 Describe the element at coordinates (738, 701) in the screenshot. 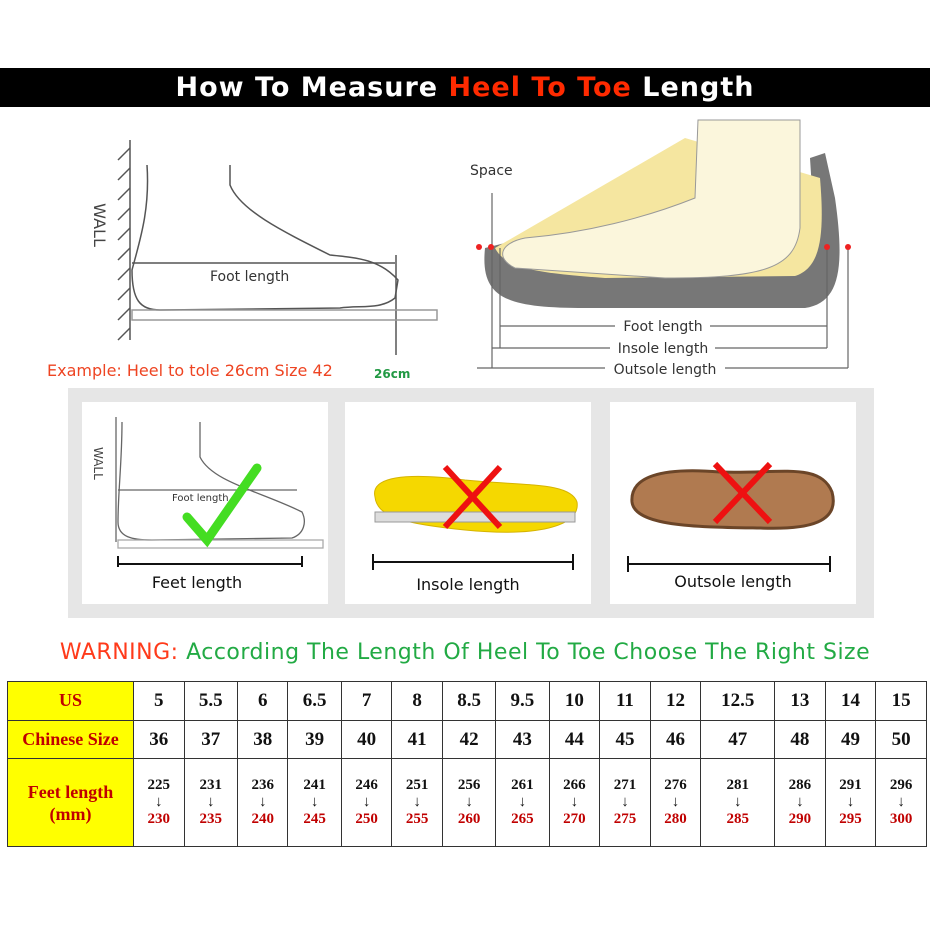

I see `us-size-cell: 12.5` at that location.